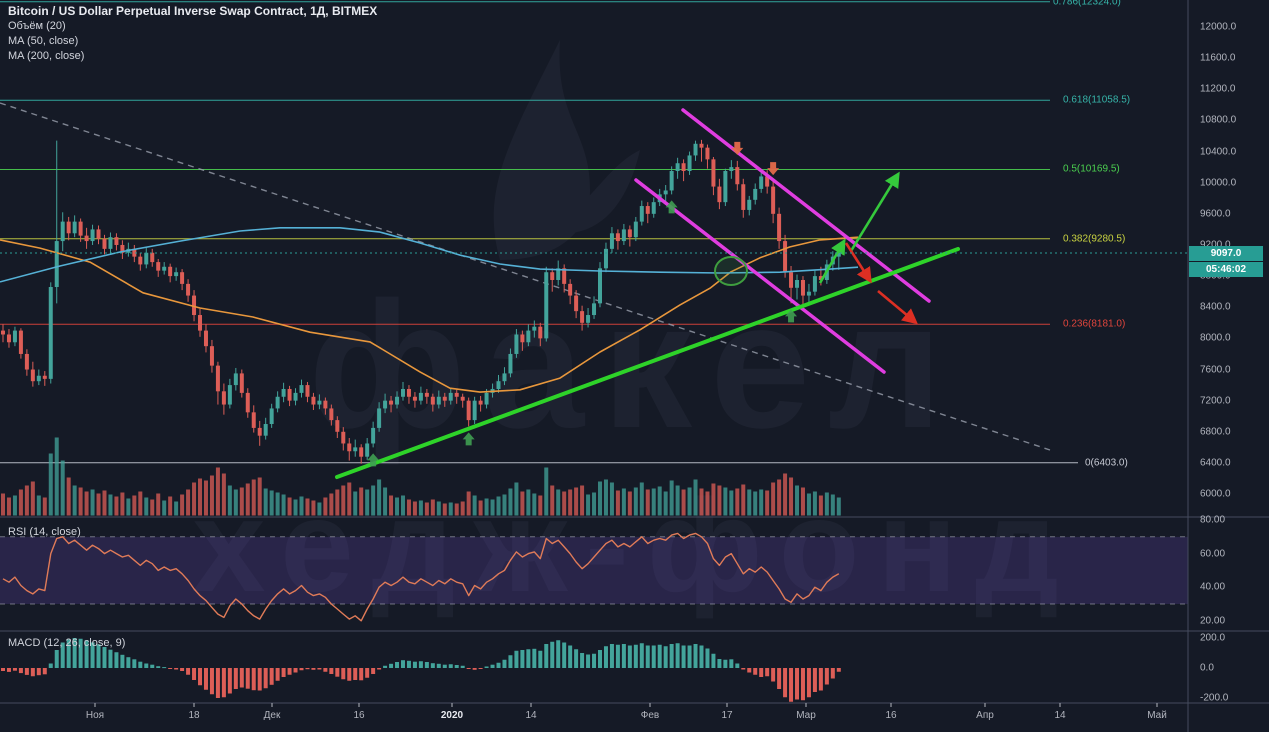  Describe the element at coordinates (731, 271) in the screenshot. I see `golden-cross-ellipse` at that location.